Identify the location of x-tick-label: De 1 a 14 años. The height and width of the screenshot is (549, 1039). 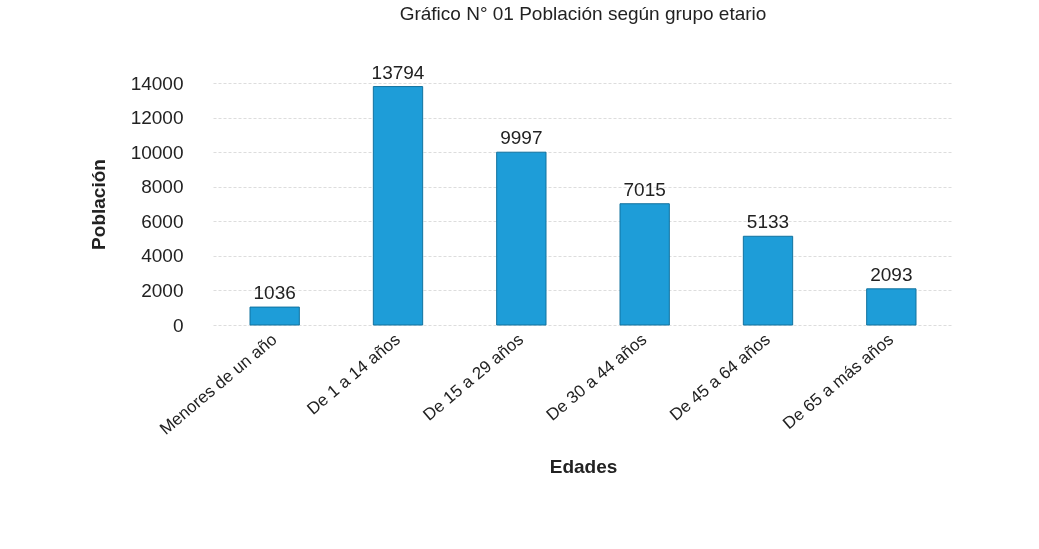
(353, 374).